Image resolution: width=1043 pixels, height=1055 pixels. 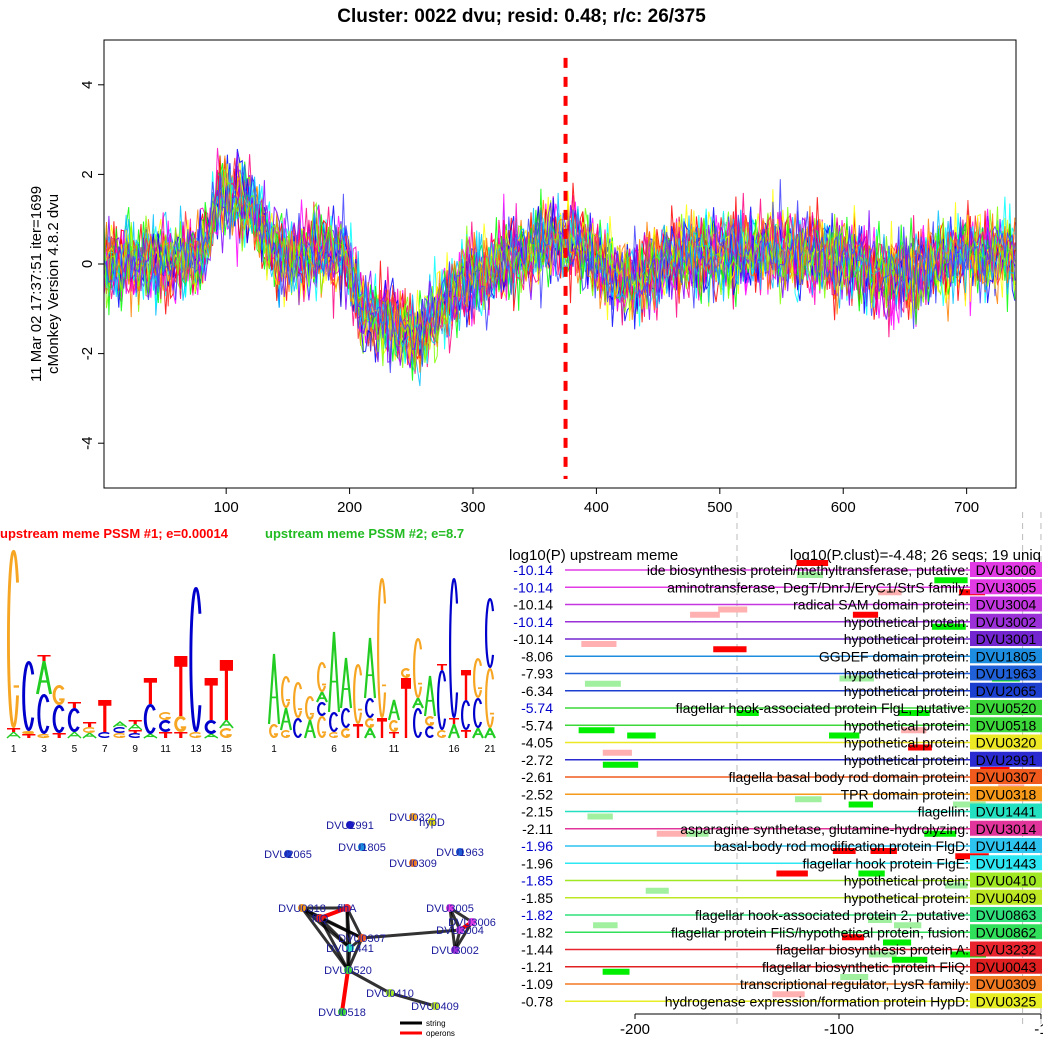 I want to click on network-node-label: DVU0518, so click(x=342, y=1013).